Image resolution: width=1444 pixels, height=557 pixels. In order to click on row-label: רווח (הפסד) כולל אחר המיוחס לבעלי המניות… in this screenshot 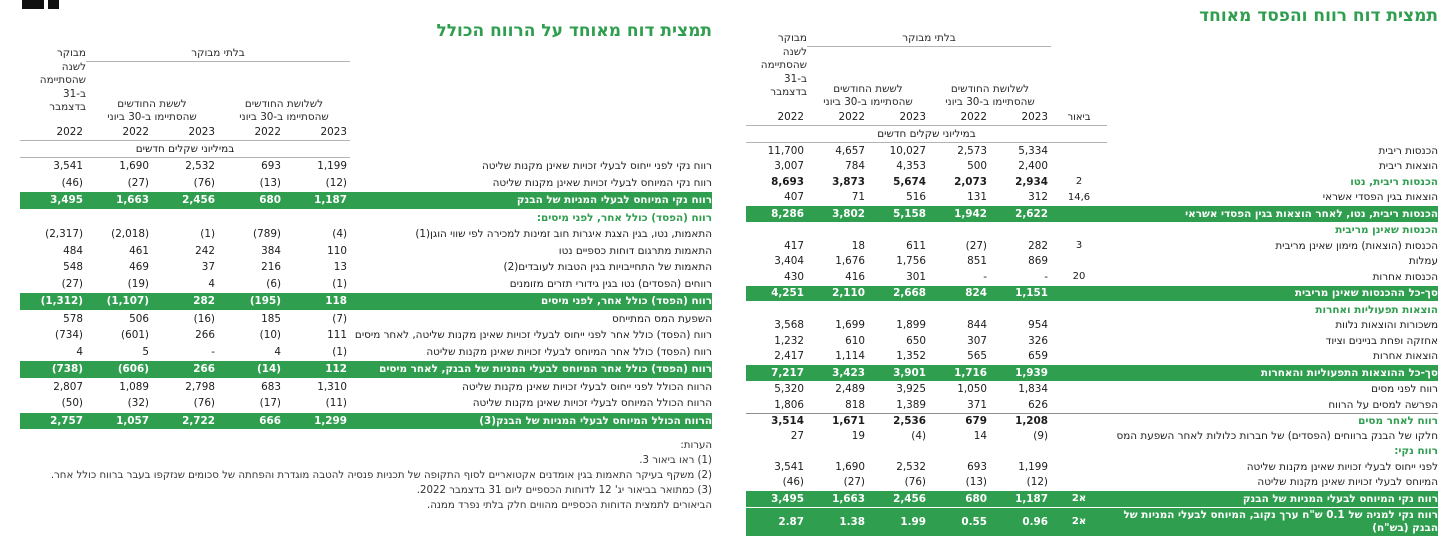, I will do `click(545, 369)`.